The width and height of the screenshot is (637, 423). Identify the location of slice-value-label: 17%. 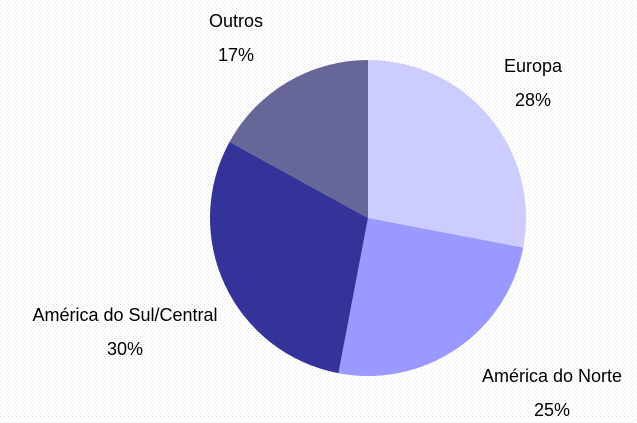
(236, 55).